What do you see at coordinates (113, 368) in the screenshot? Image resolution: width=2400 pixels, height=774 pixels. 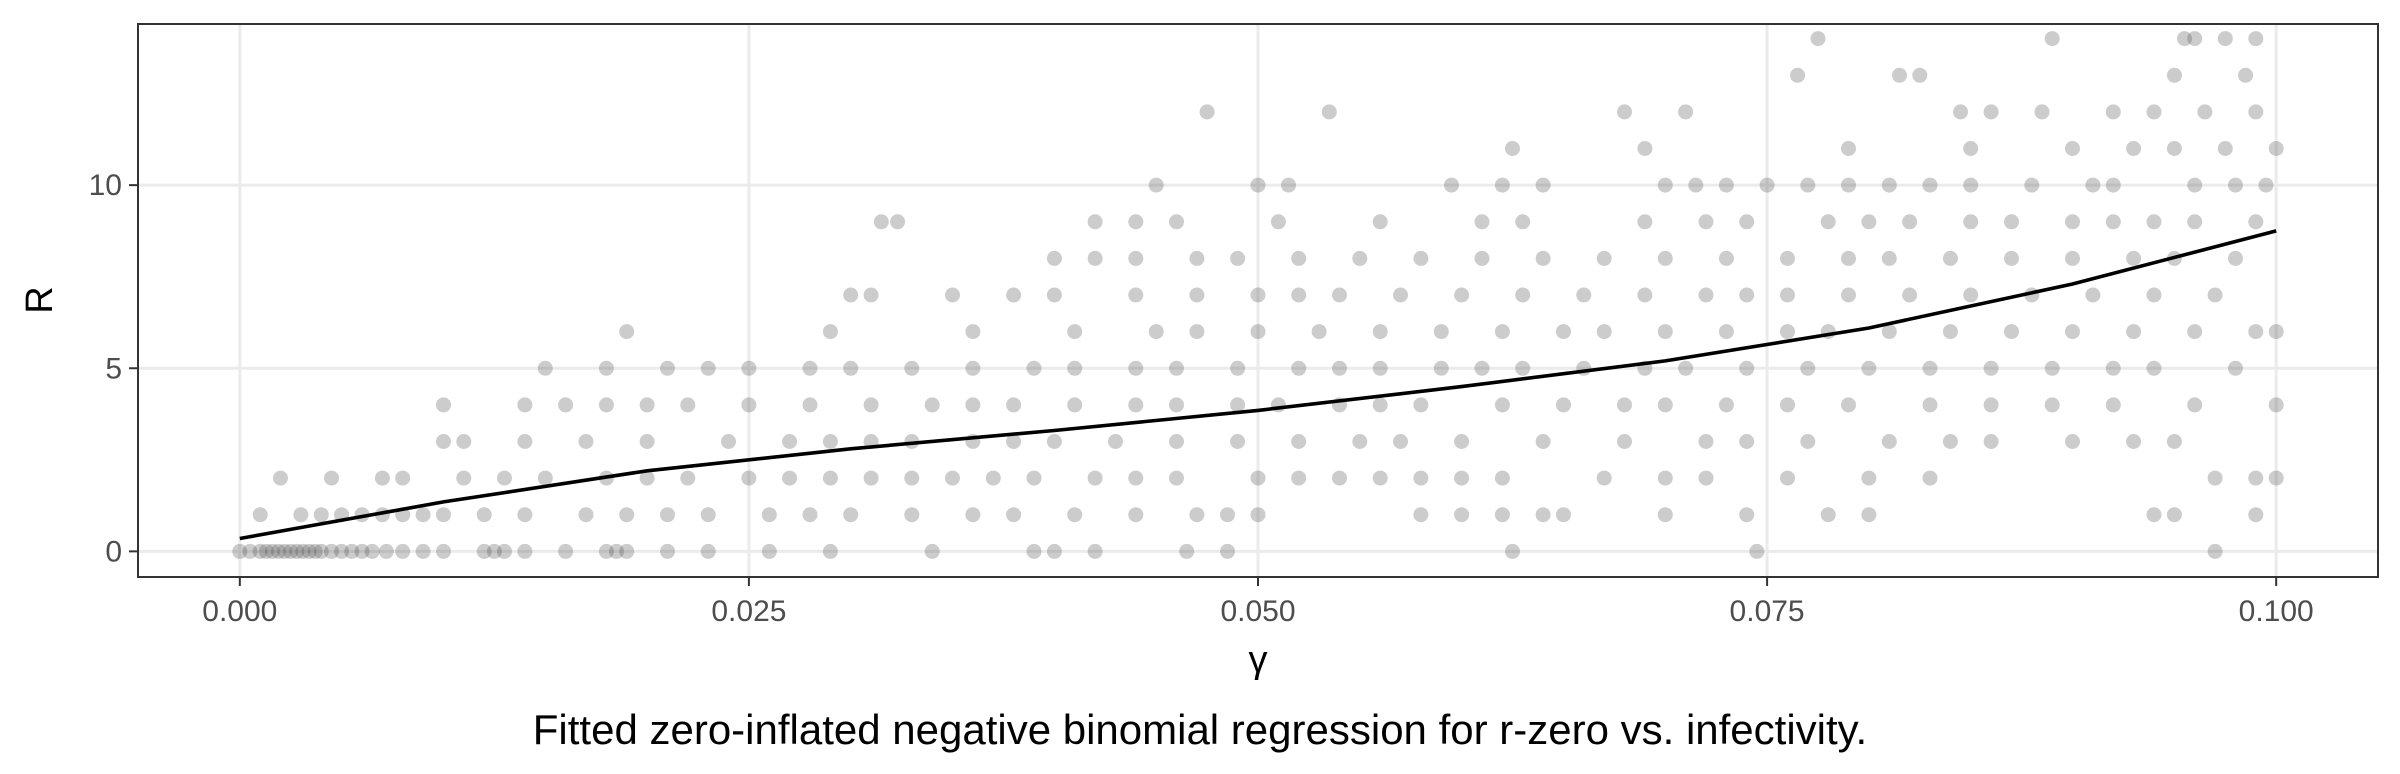 I see `y-axis-ticks: 0 5 10` at bounding box center [113, 368].